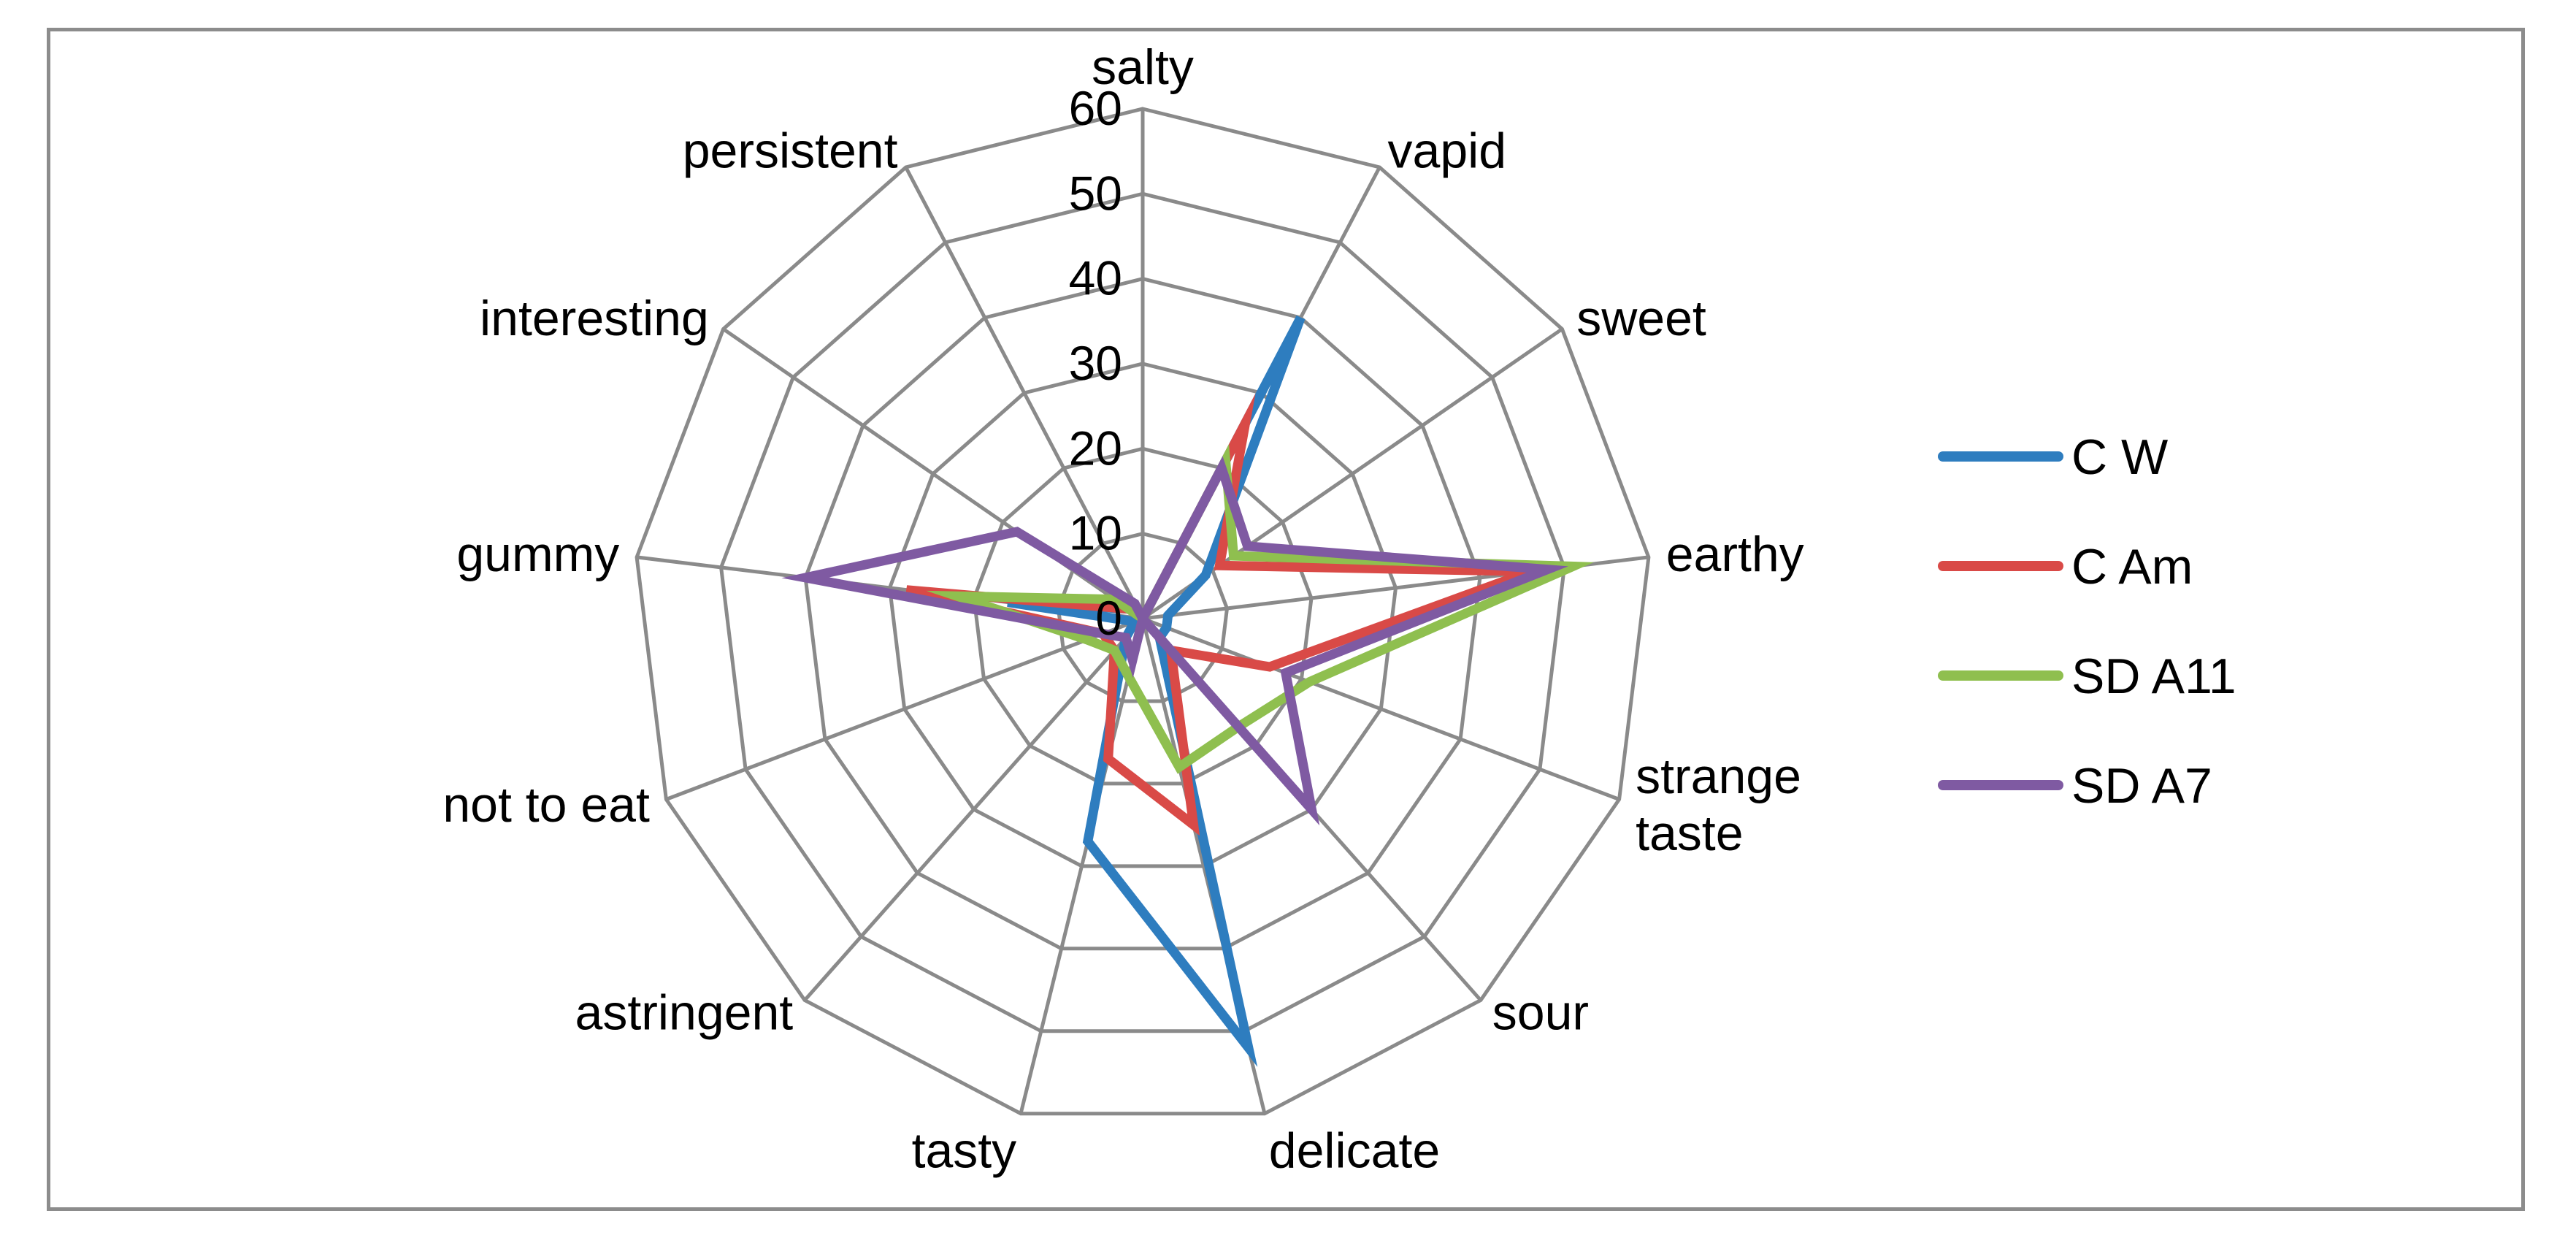 Image resolution: width=2576 pixels, height=1246 pixels. What do you see at coordinates (1735, 554) in the screenshot?
I see `axis-label-earthy: earthy` at bounding box center [1735, 554].